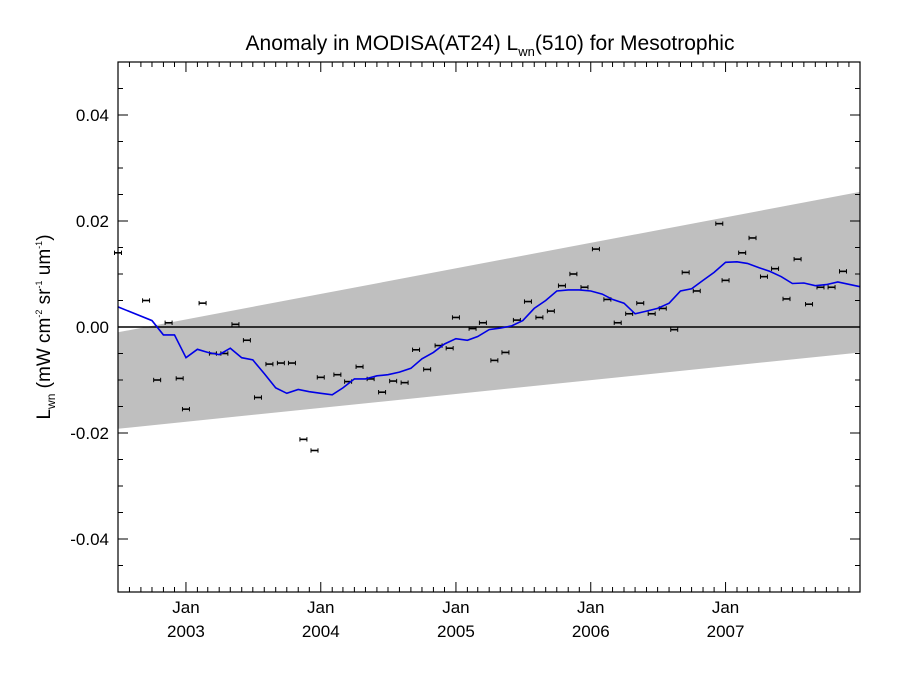 The image size is (900, 675). Describe the element at coordinates (89, 433) in the screenshot. I see `y-tick-label: -0.02` at that location.